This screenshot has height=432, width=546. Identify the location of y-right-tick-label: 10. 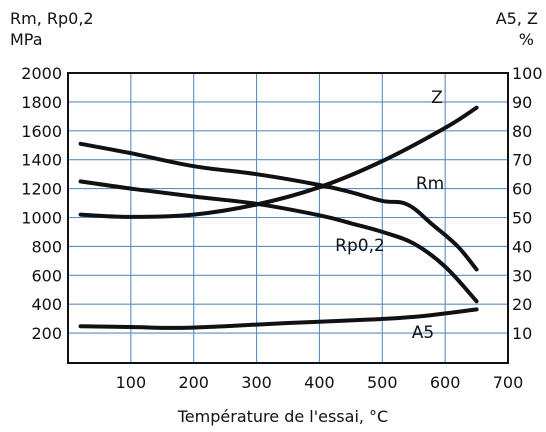
(522, 333).